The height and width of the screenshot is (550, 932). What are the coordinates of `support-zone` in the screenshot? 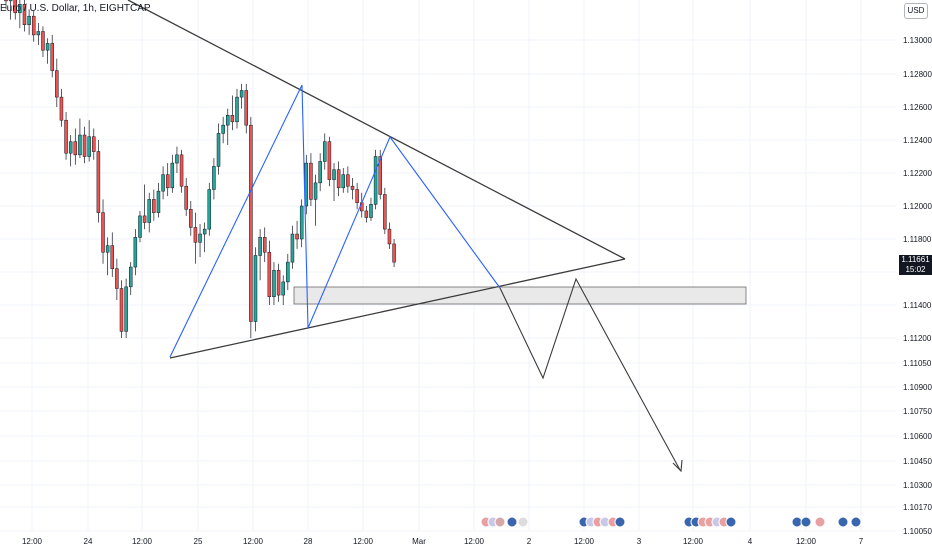 It's located at (520, 295).